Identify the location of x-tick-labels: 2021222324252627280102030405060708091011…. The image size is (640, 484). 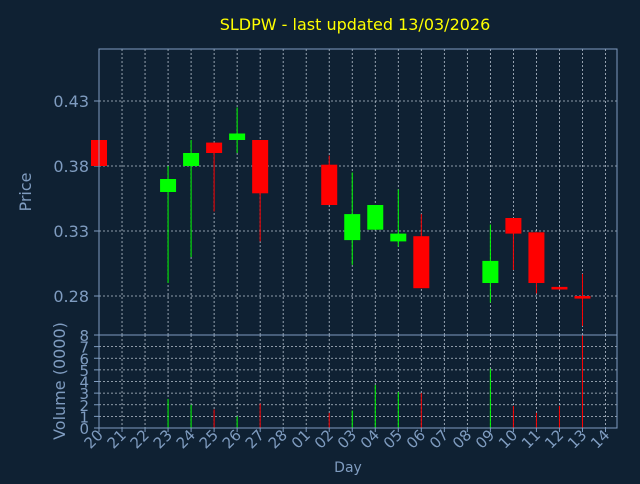
(347, 439).